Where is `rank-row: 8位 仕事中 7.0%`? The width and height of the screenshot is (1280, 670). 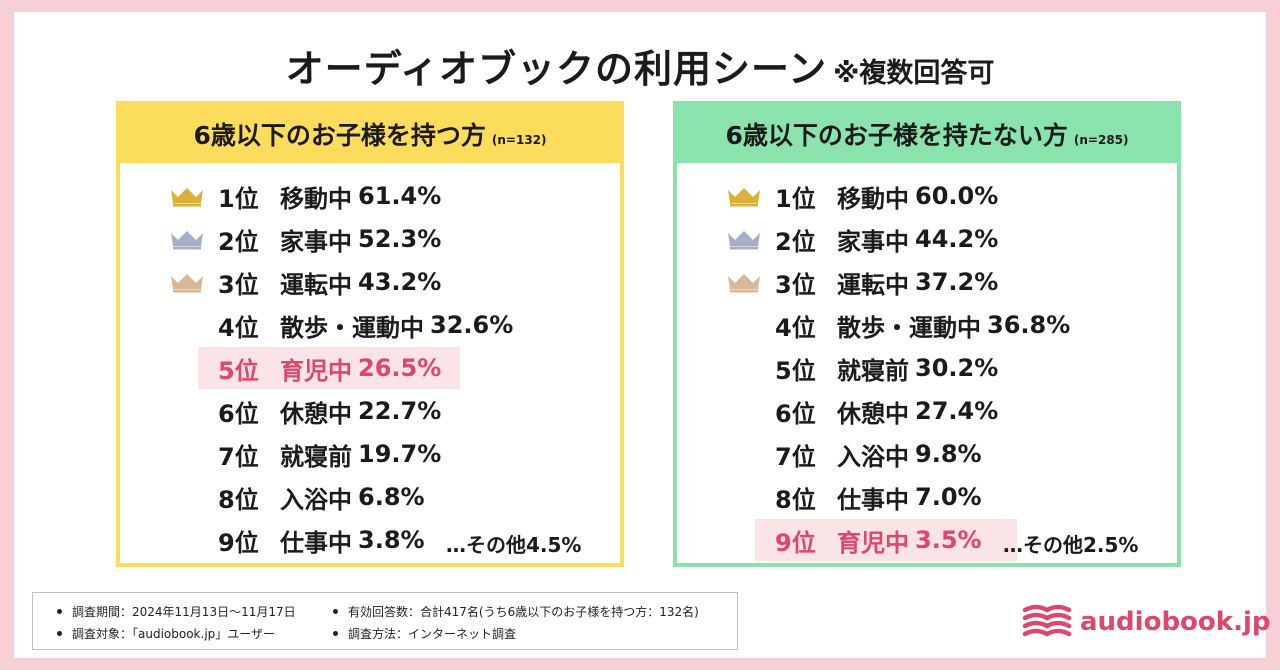 rank-row: 8位 仕事中 7.0% is located at coordinates (853, 497).